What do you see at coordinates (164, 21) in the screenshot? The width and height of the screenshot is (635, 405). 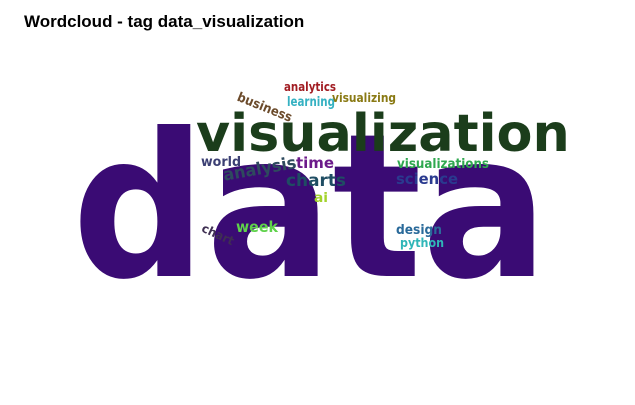 I see `page-title: Wordcloud - tag data_visualization` at bounding box center [164, 21].